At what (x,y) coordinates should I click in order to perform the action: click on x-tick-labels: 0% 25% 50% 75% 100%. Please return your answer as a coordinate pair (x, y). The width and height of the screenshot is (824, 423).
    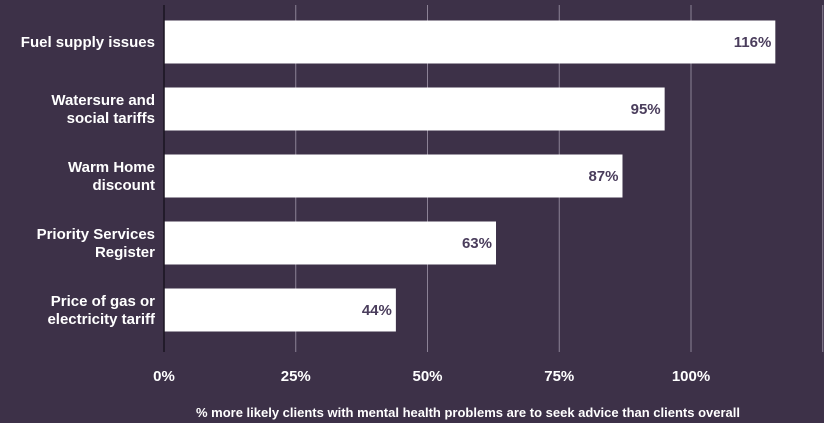
    Looking at the image, I should click on (431, 376).